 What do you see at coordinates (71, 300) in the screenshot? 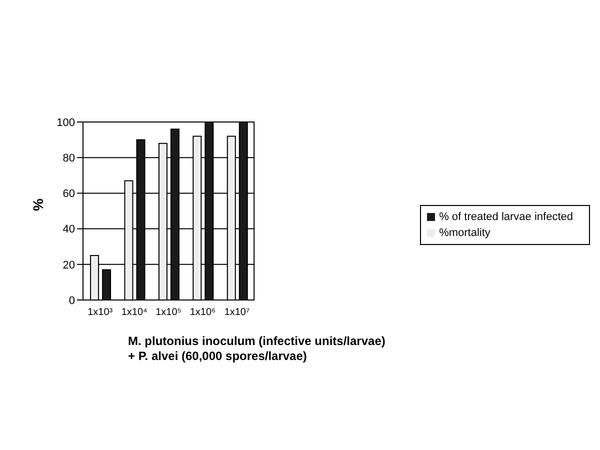
I see `y-tick-label: 0` at bounding box center [71, 300].